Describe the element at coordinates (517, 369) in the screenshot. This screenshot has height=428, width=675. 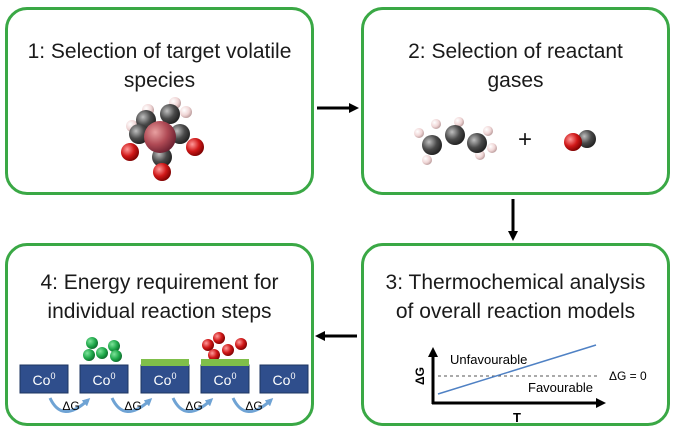
I see `delta-g-vs-t-line` at that location.